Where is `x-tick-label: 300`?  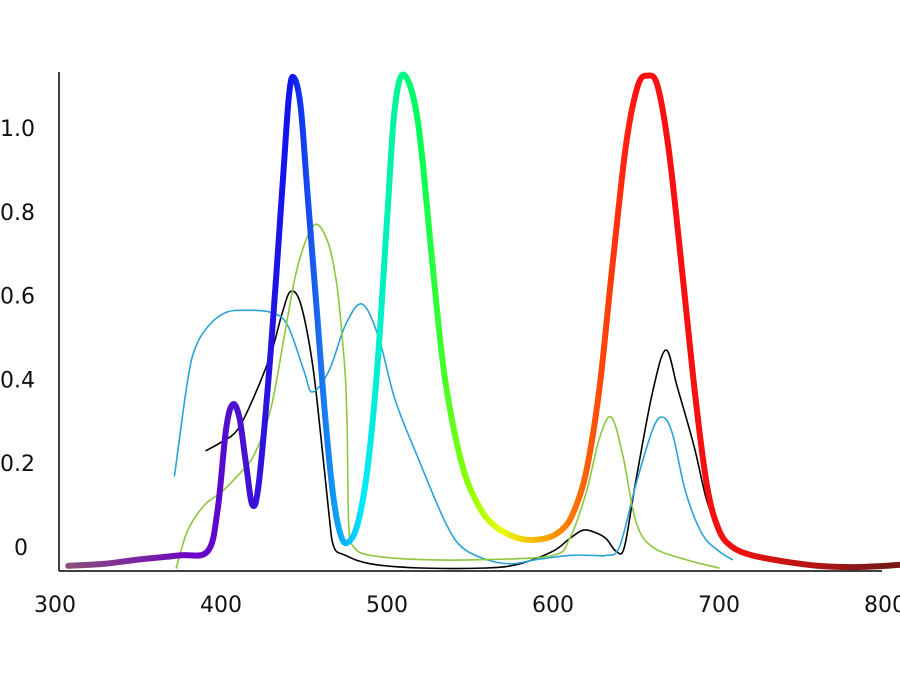 x-tick-label: 300 is located at coordinates (55, 605).